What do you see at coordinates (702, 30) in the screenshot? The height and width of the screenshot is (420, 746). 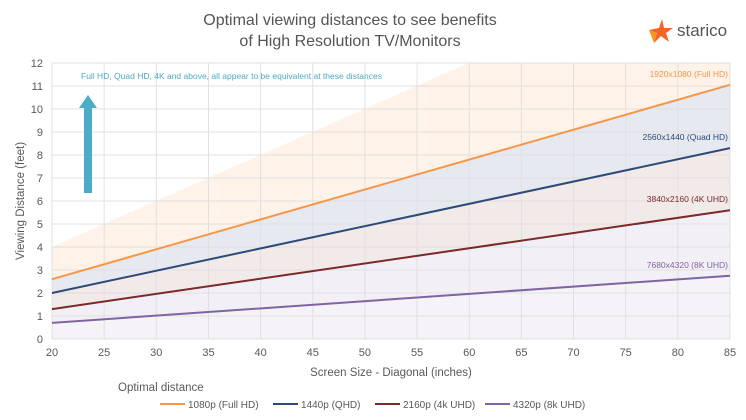 I see `logo-text: starico` at bounding box center [702, 30].